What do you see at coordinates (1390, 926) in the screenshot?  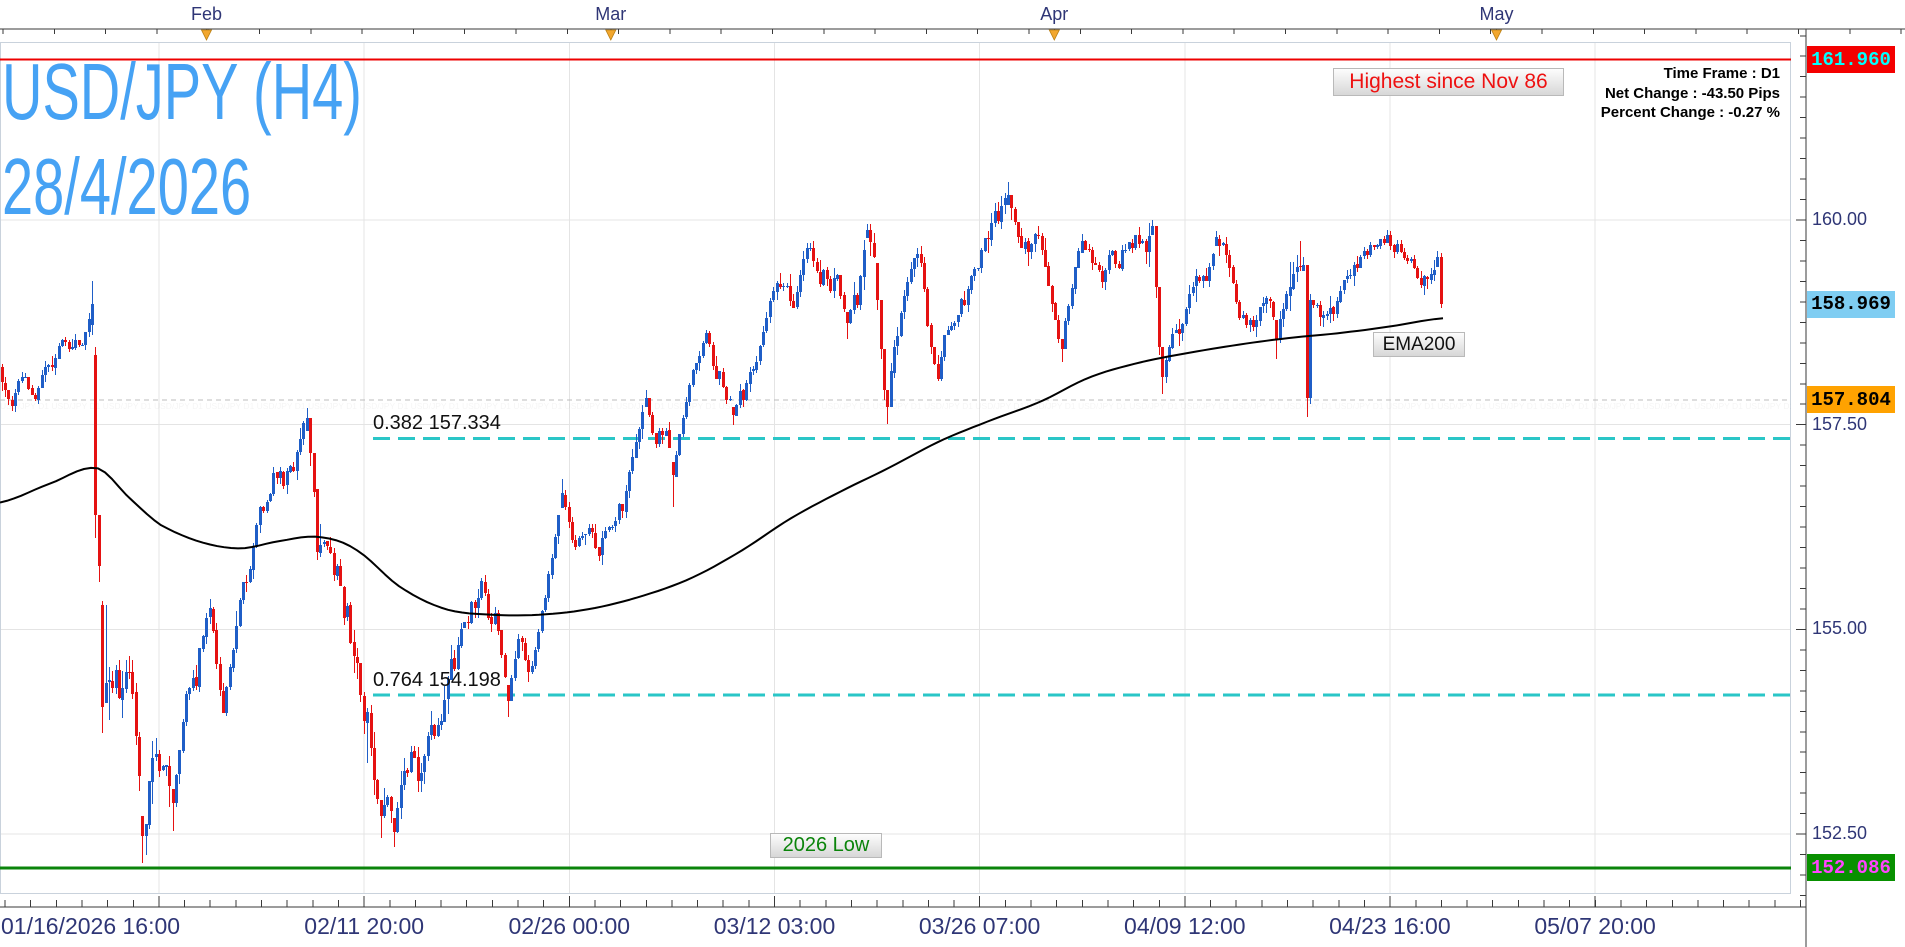 I see `date-tick-label: 04/23 16:00` at bounding box center [1390, 926].